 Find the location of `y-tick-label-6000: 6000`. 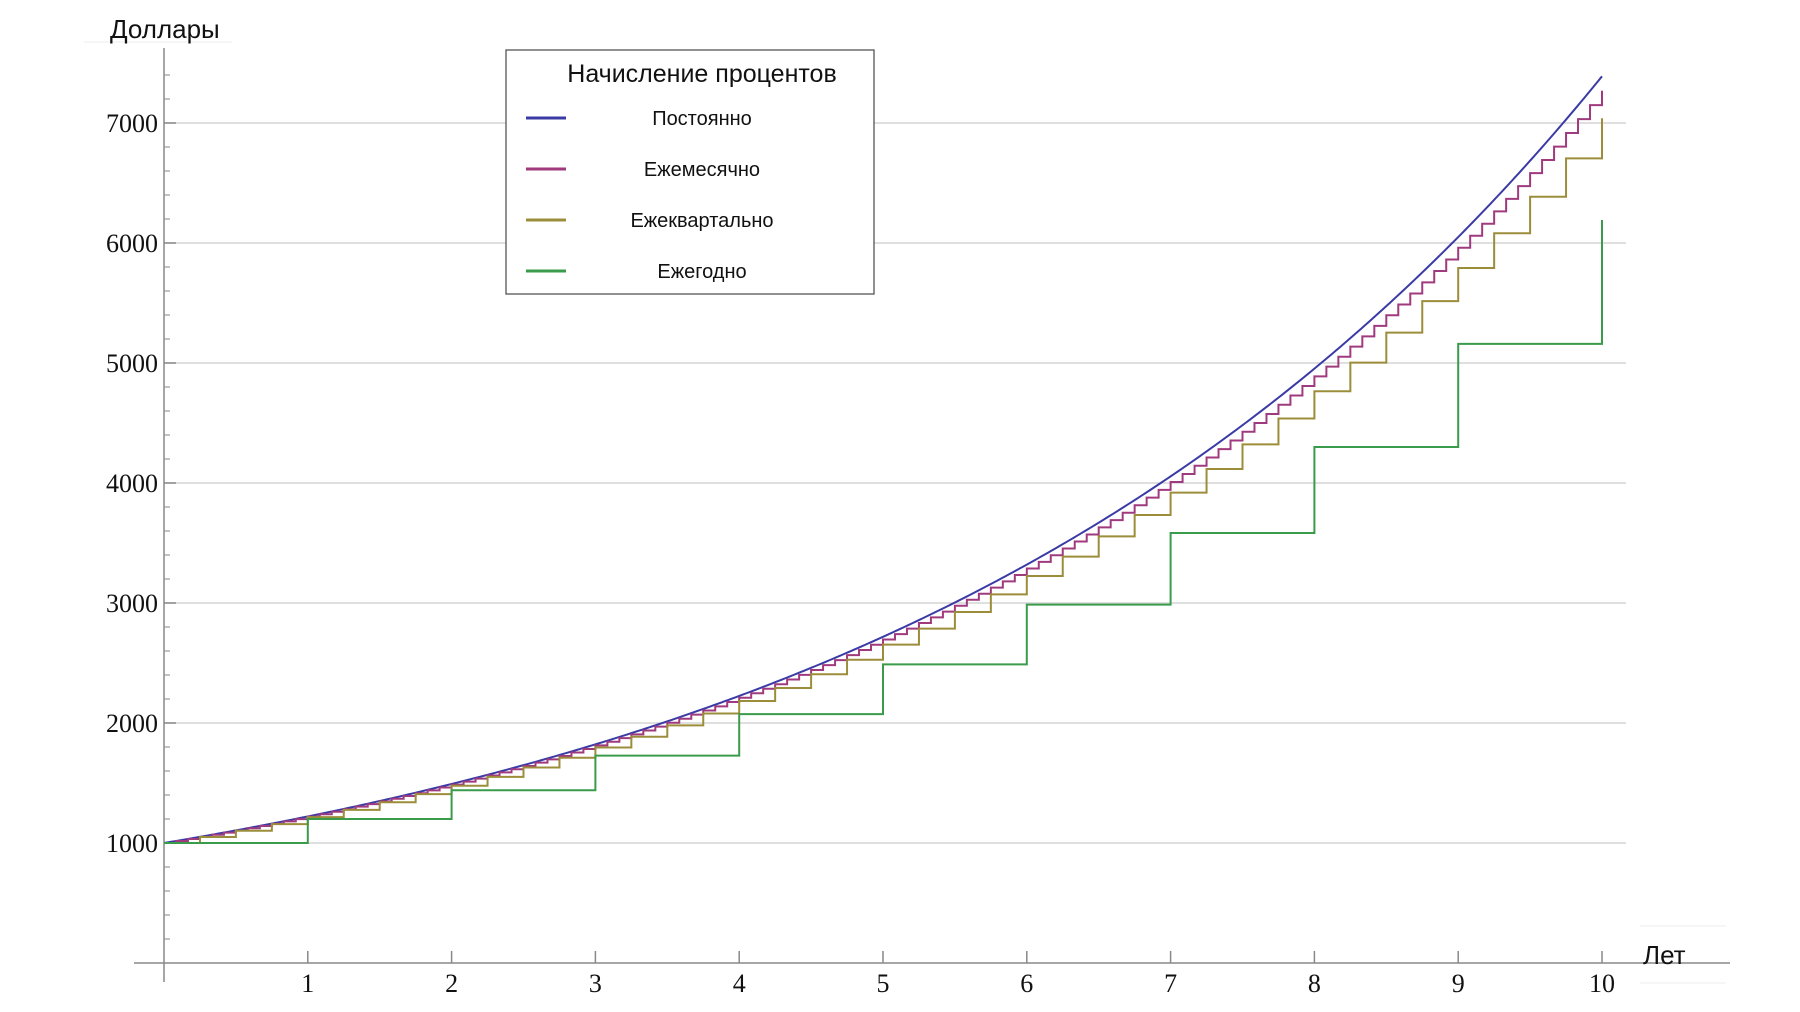

y-tick-label-6000: 6000 is located at coordinates (132, 243).